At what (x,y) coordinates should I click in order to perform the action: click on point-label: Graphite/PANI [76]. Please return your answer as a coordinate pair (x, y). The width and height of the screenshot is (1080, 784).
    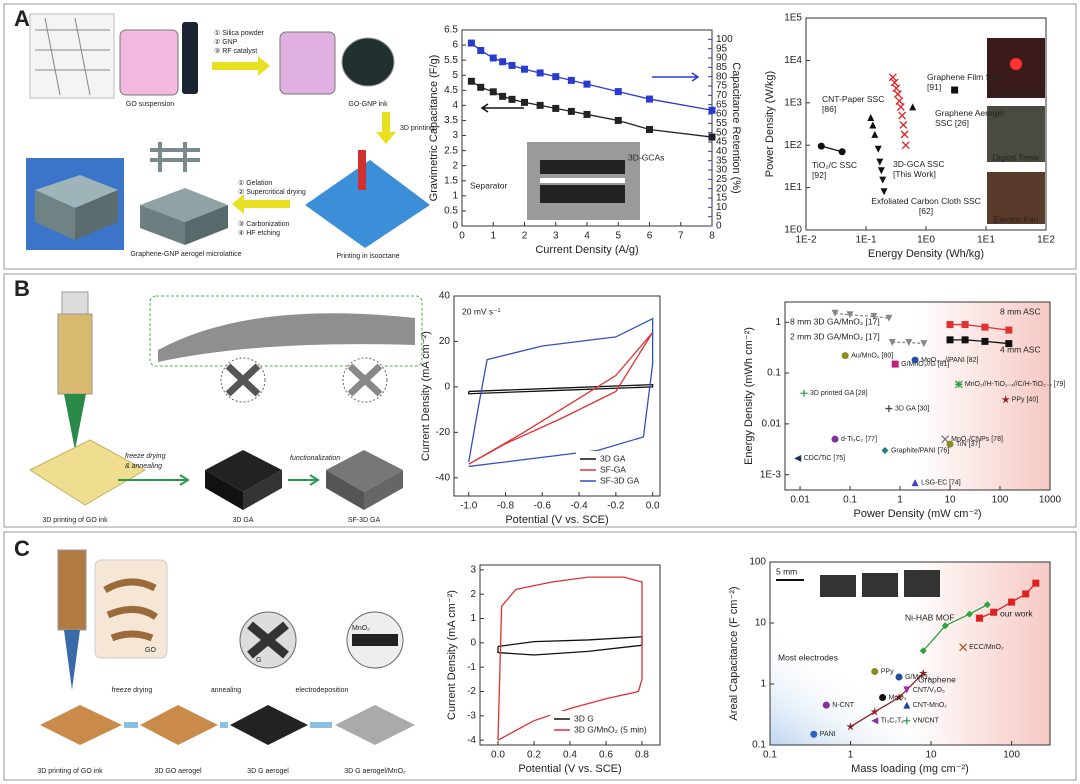
    Looking at the image, I should click on (920, 450).